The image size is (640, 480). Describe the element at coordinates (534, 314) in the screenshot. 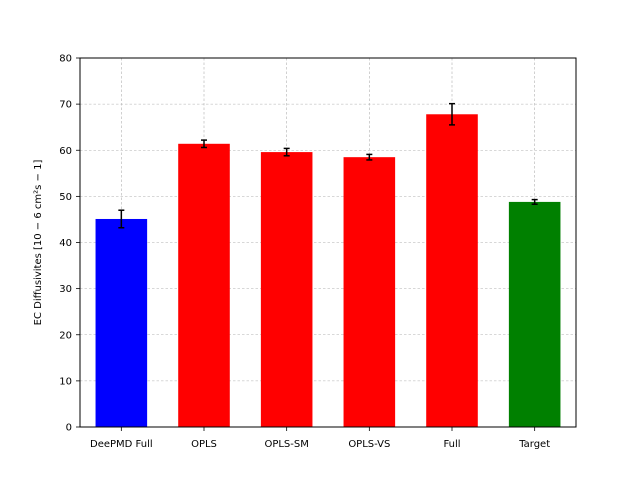

I see `bar-target` at that location.